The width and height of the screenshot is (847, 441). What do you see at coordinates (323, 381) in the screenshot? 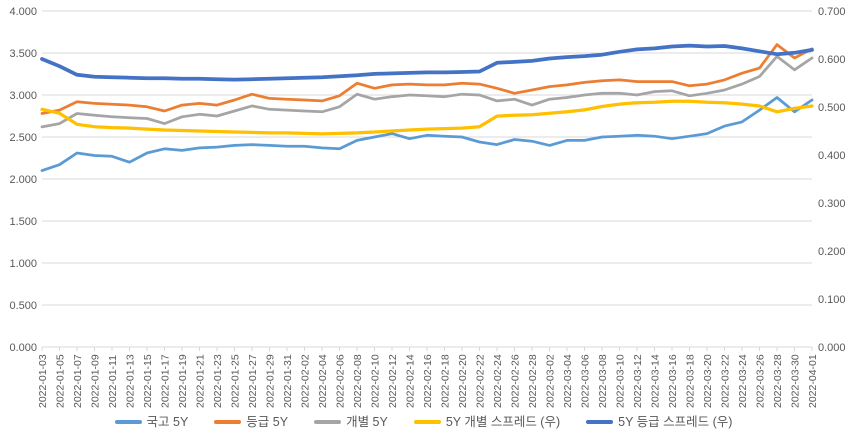
I see `x-axis-date-label: 2022-02-04` at bounding box center [323, 381].